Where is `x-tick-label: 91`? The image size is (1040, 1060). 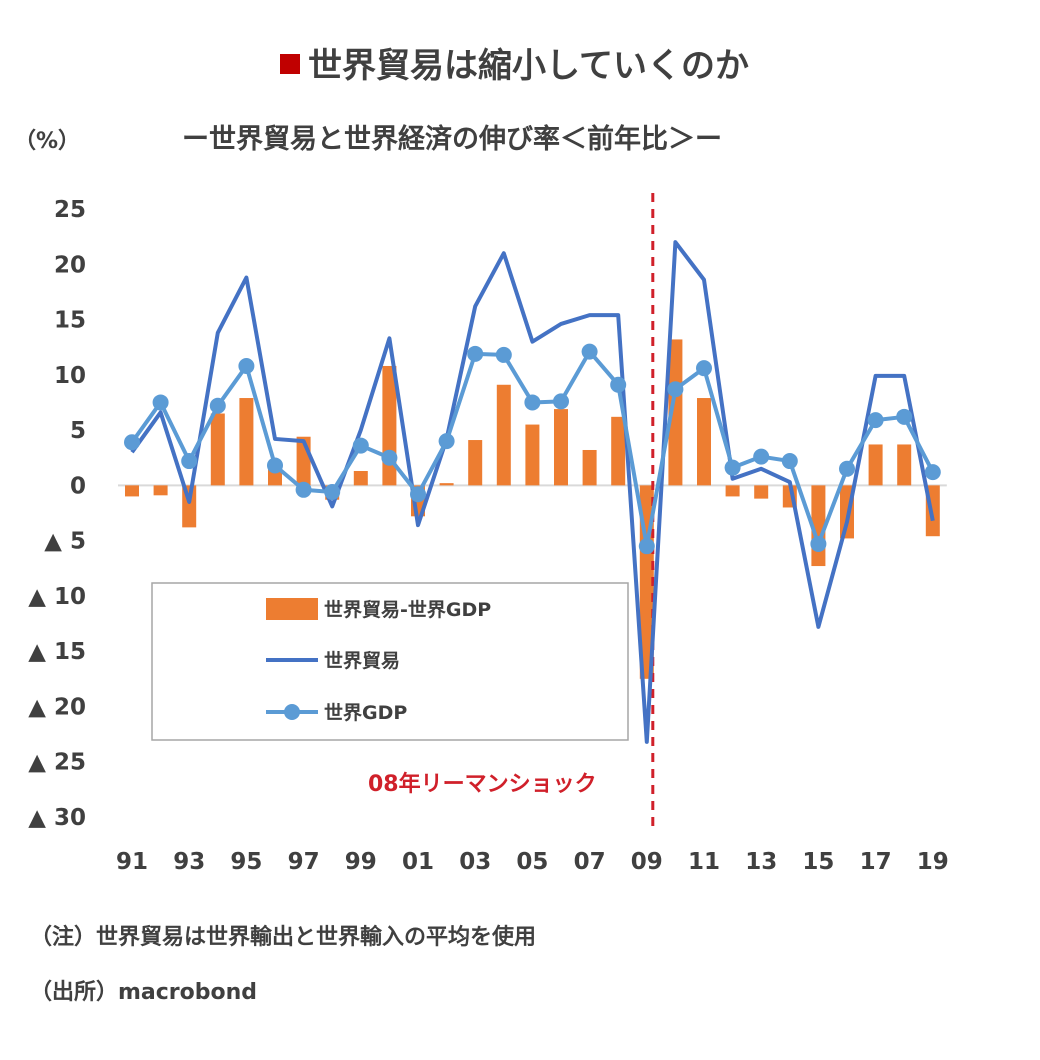
x-tick-label: 91 is located at coordinates (132, 862).